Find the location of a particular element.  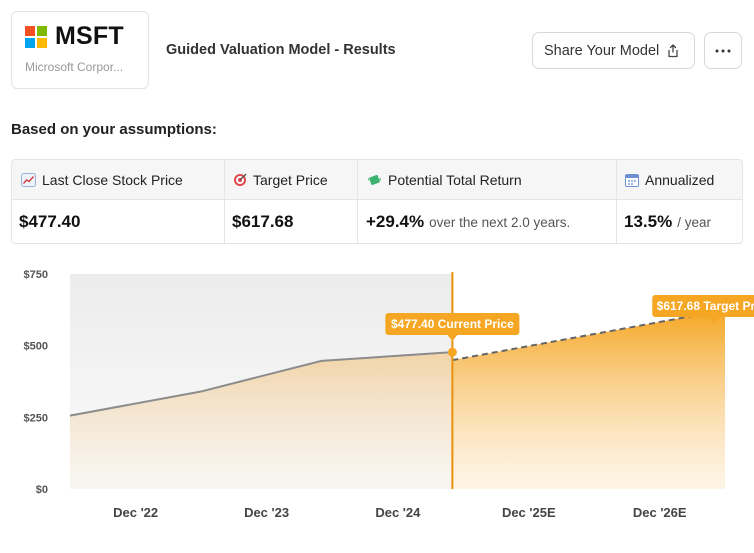

current-price-callout-pointer is located at coordinates (452, 338).